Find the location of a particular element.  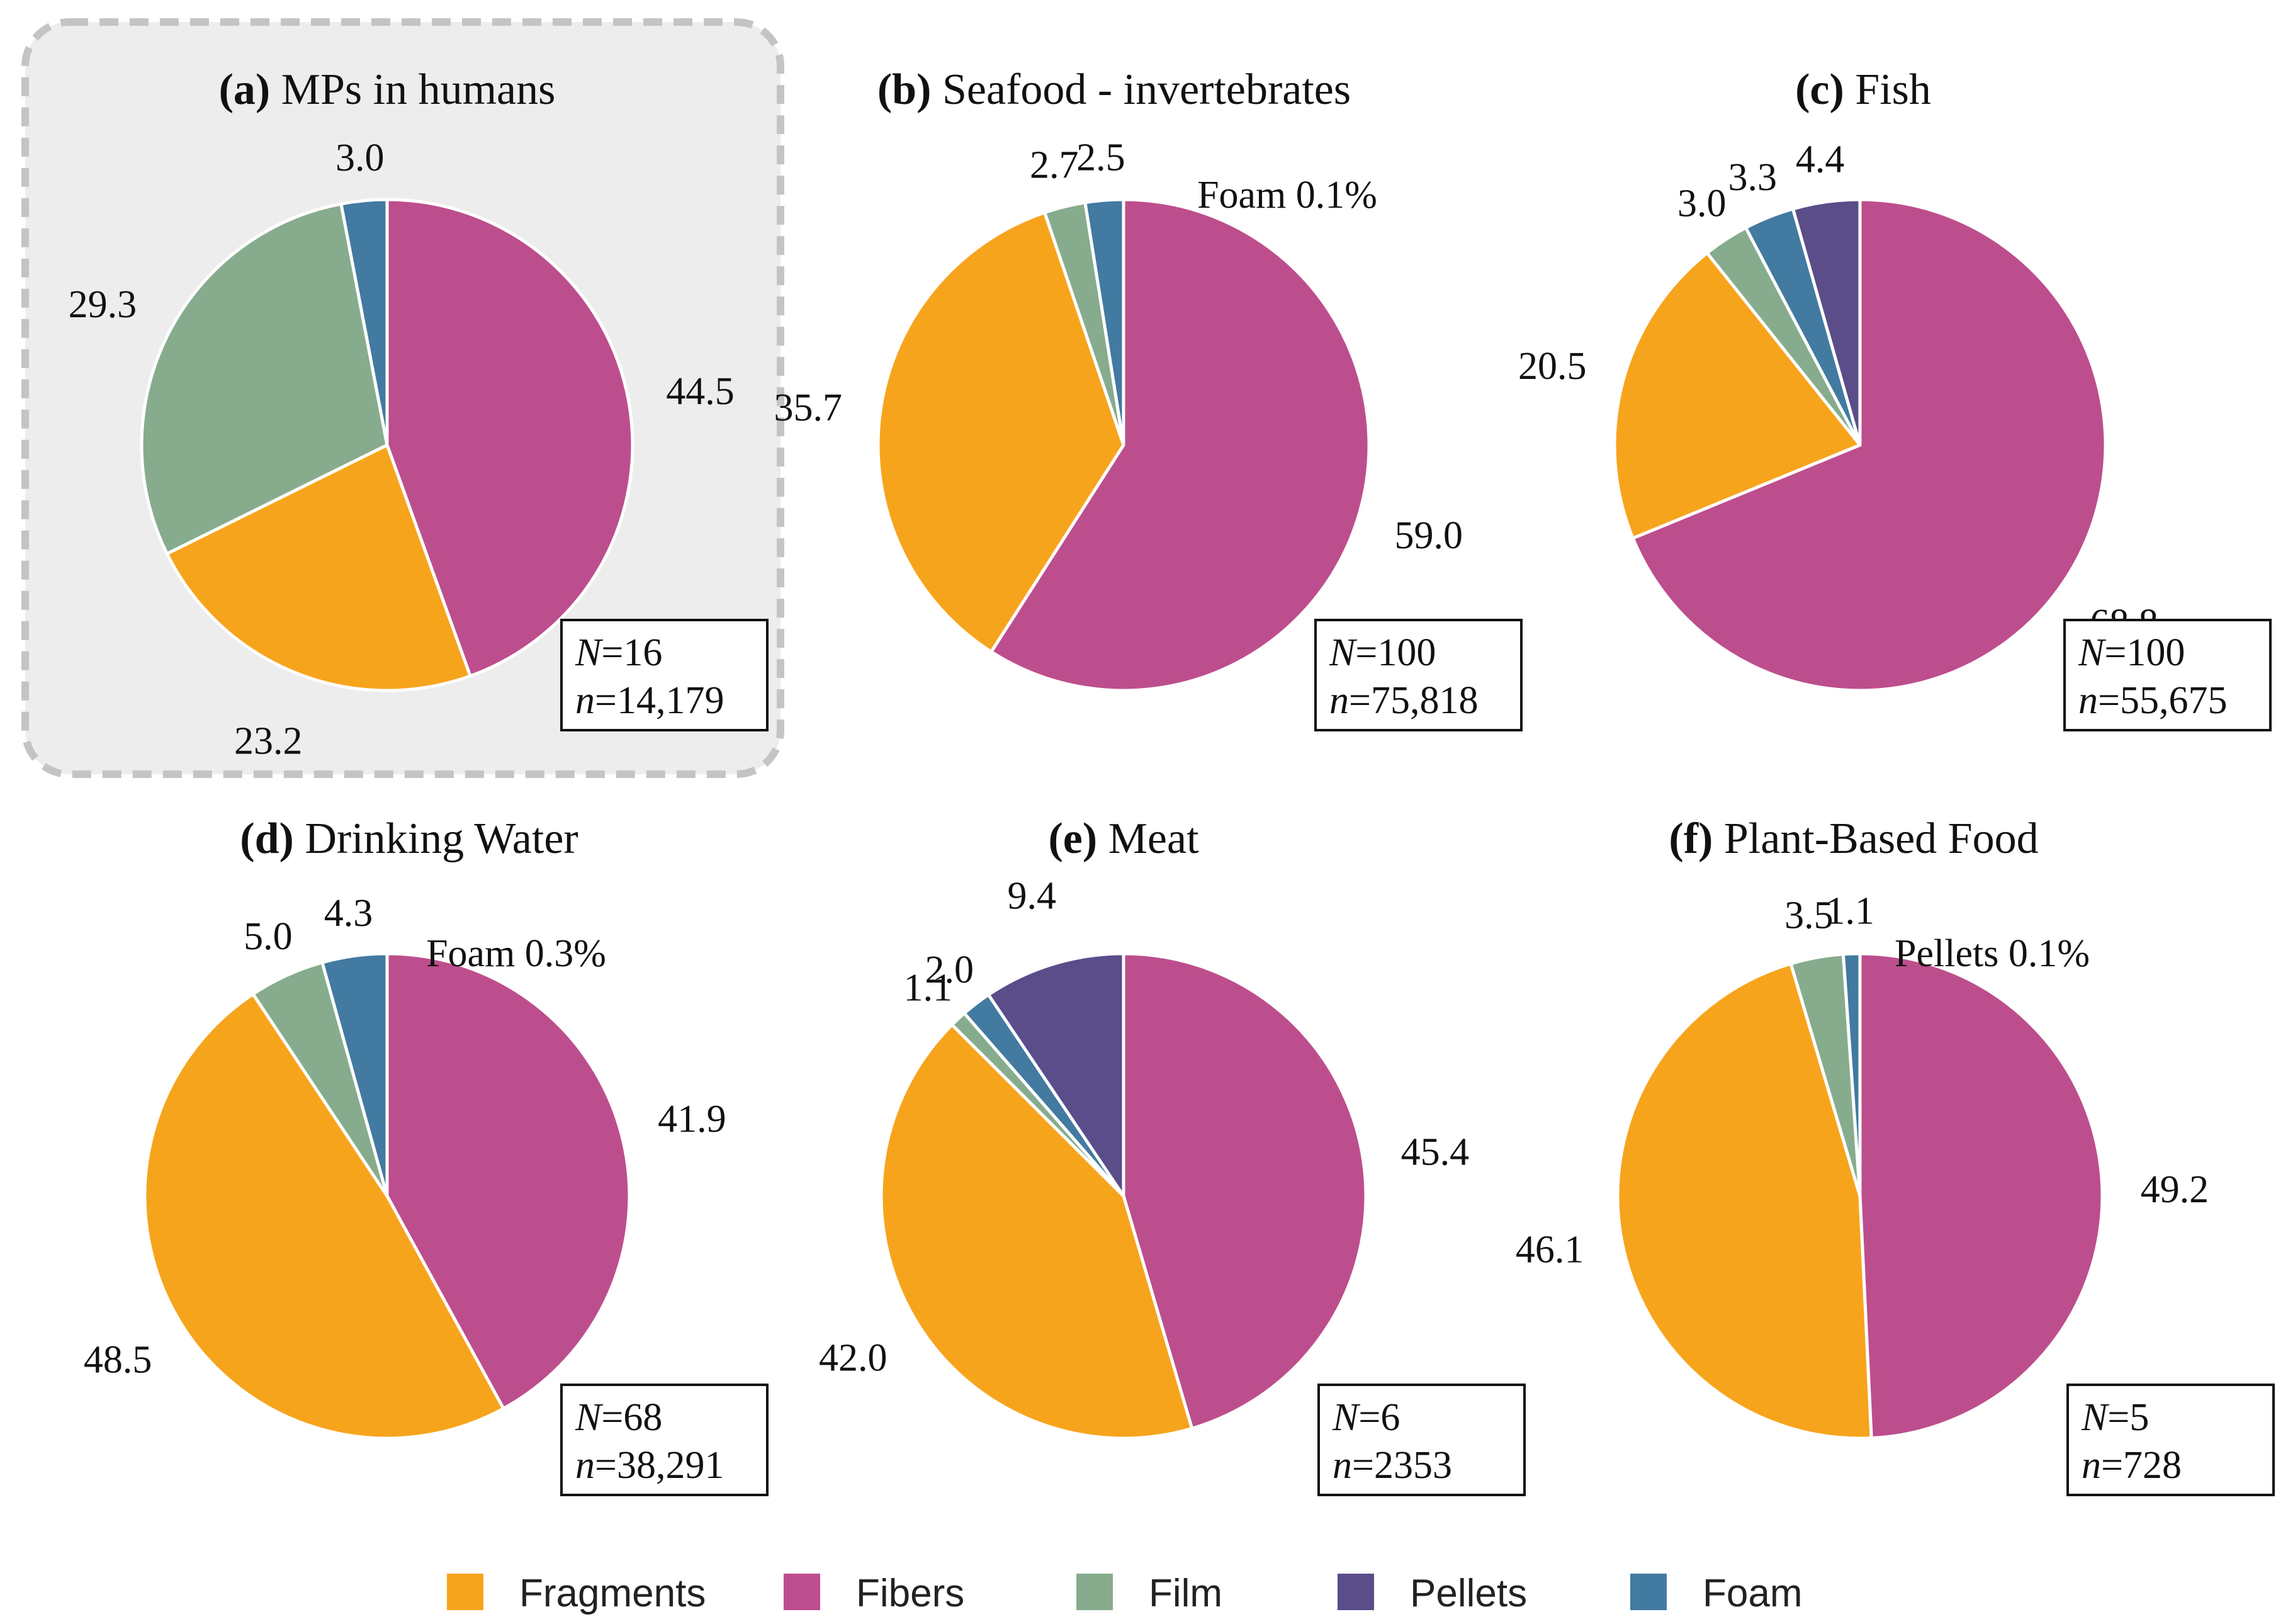

legend-swatch-foam is located at coordinates (1649, 1592).